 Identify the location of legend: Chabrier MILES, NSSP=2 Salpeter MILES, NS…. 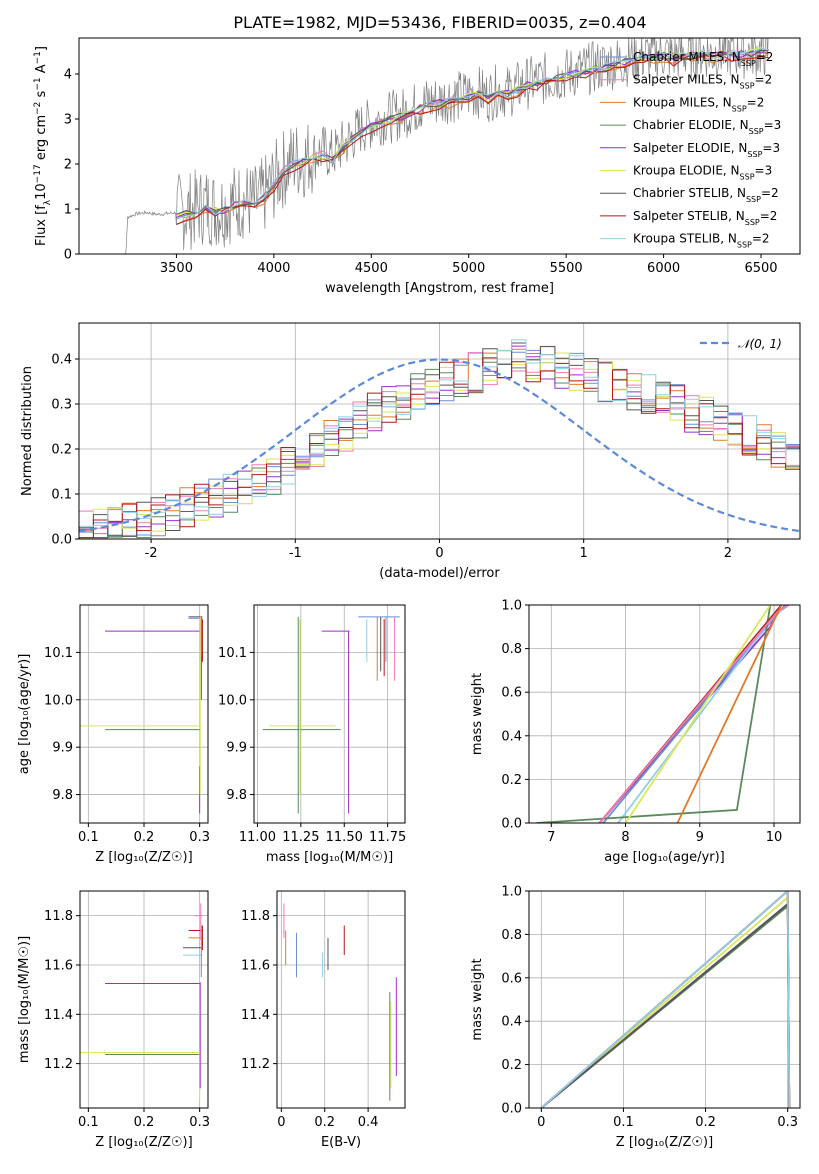
(690, 149).